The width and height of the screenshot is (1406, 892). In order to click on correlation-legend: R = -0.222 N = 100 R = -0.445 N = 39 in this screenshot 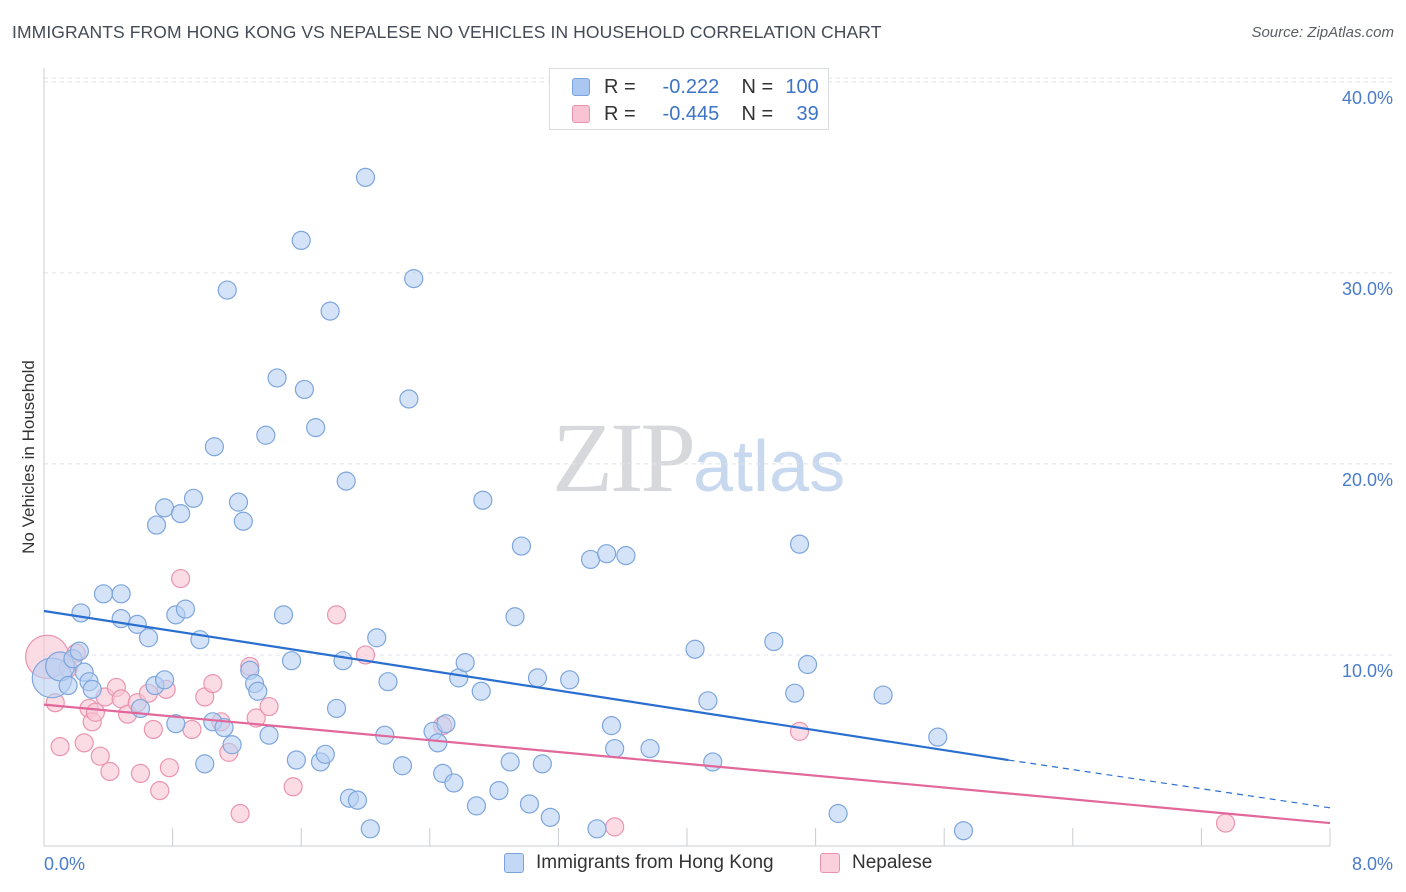, I will do `click(689, 99)`.